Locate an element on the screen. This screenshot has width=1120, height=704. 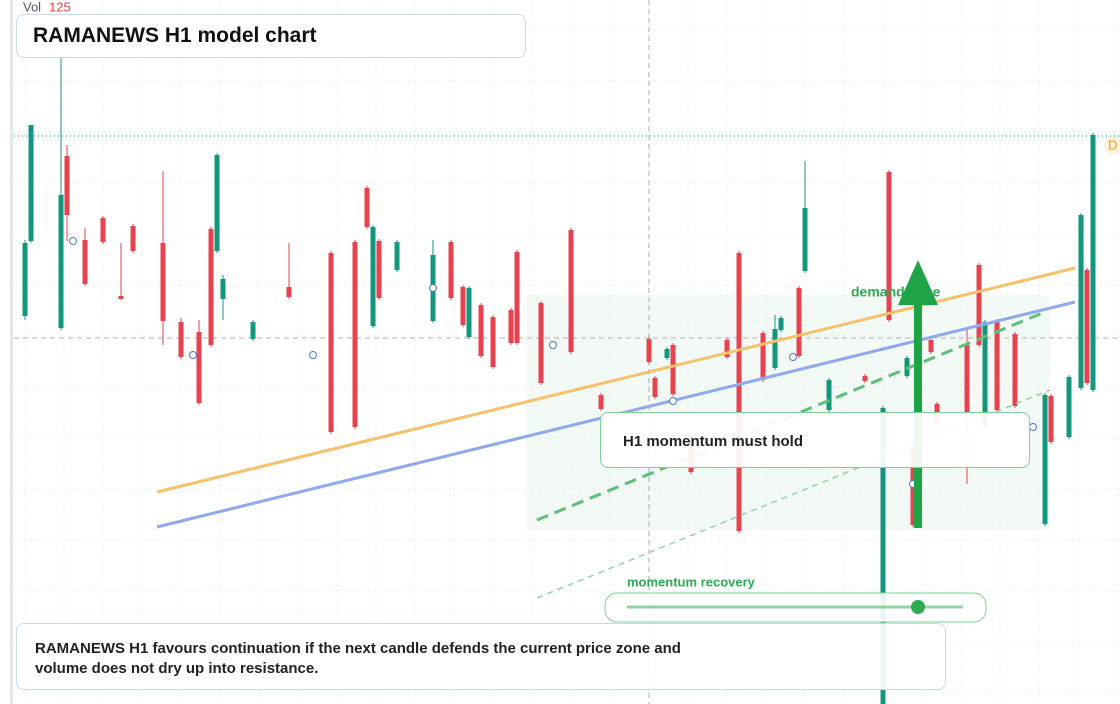
projection-line-lower is located at coordinates (793, 494).